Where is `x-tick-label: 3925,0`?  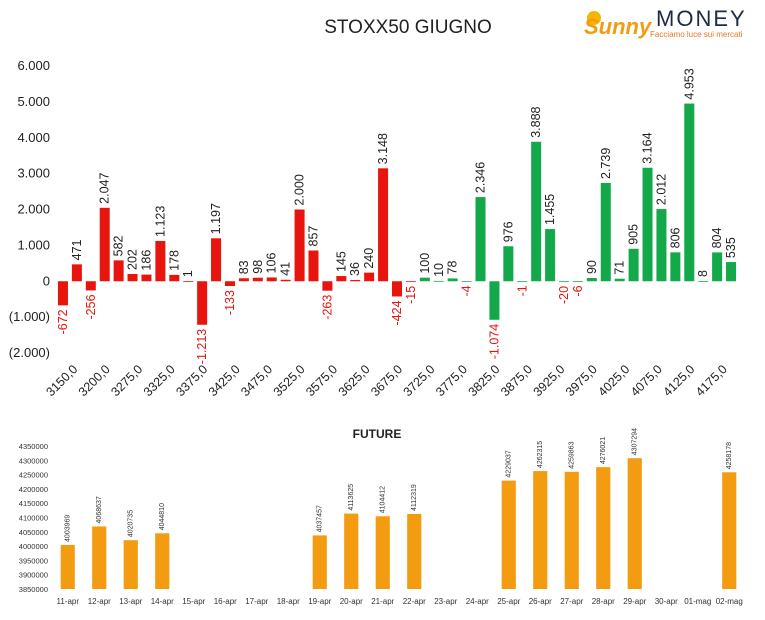
x-tick-label: 3925,0 is located at coordinates (549, 380).